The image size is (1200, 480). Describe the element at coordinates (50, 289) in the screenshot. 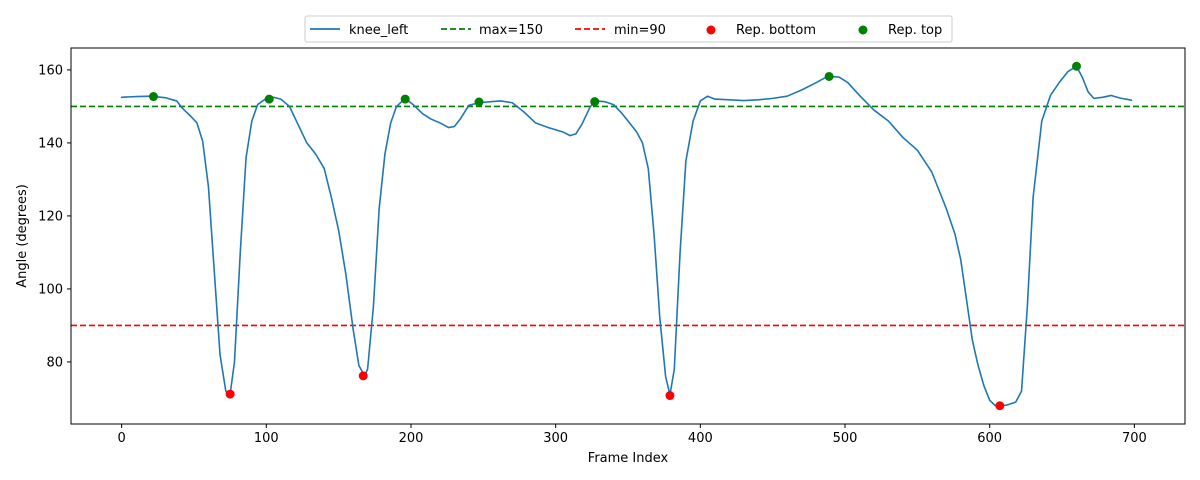

I see `y-tick-label: 100` at that location.